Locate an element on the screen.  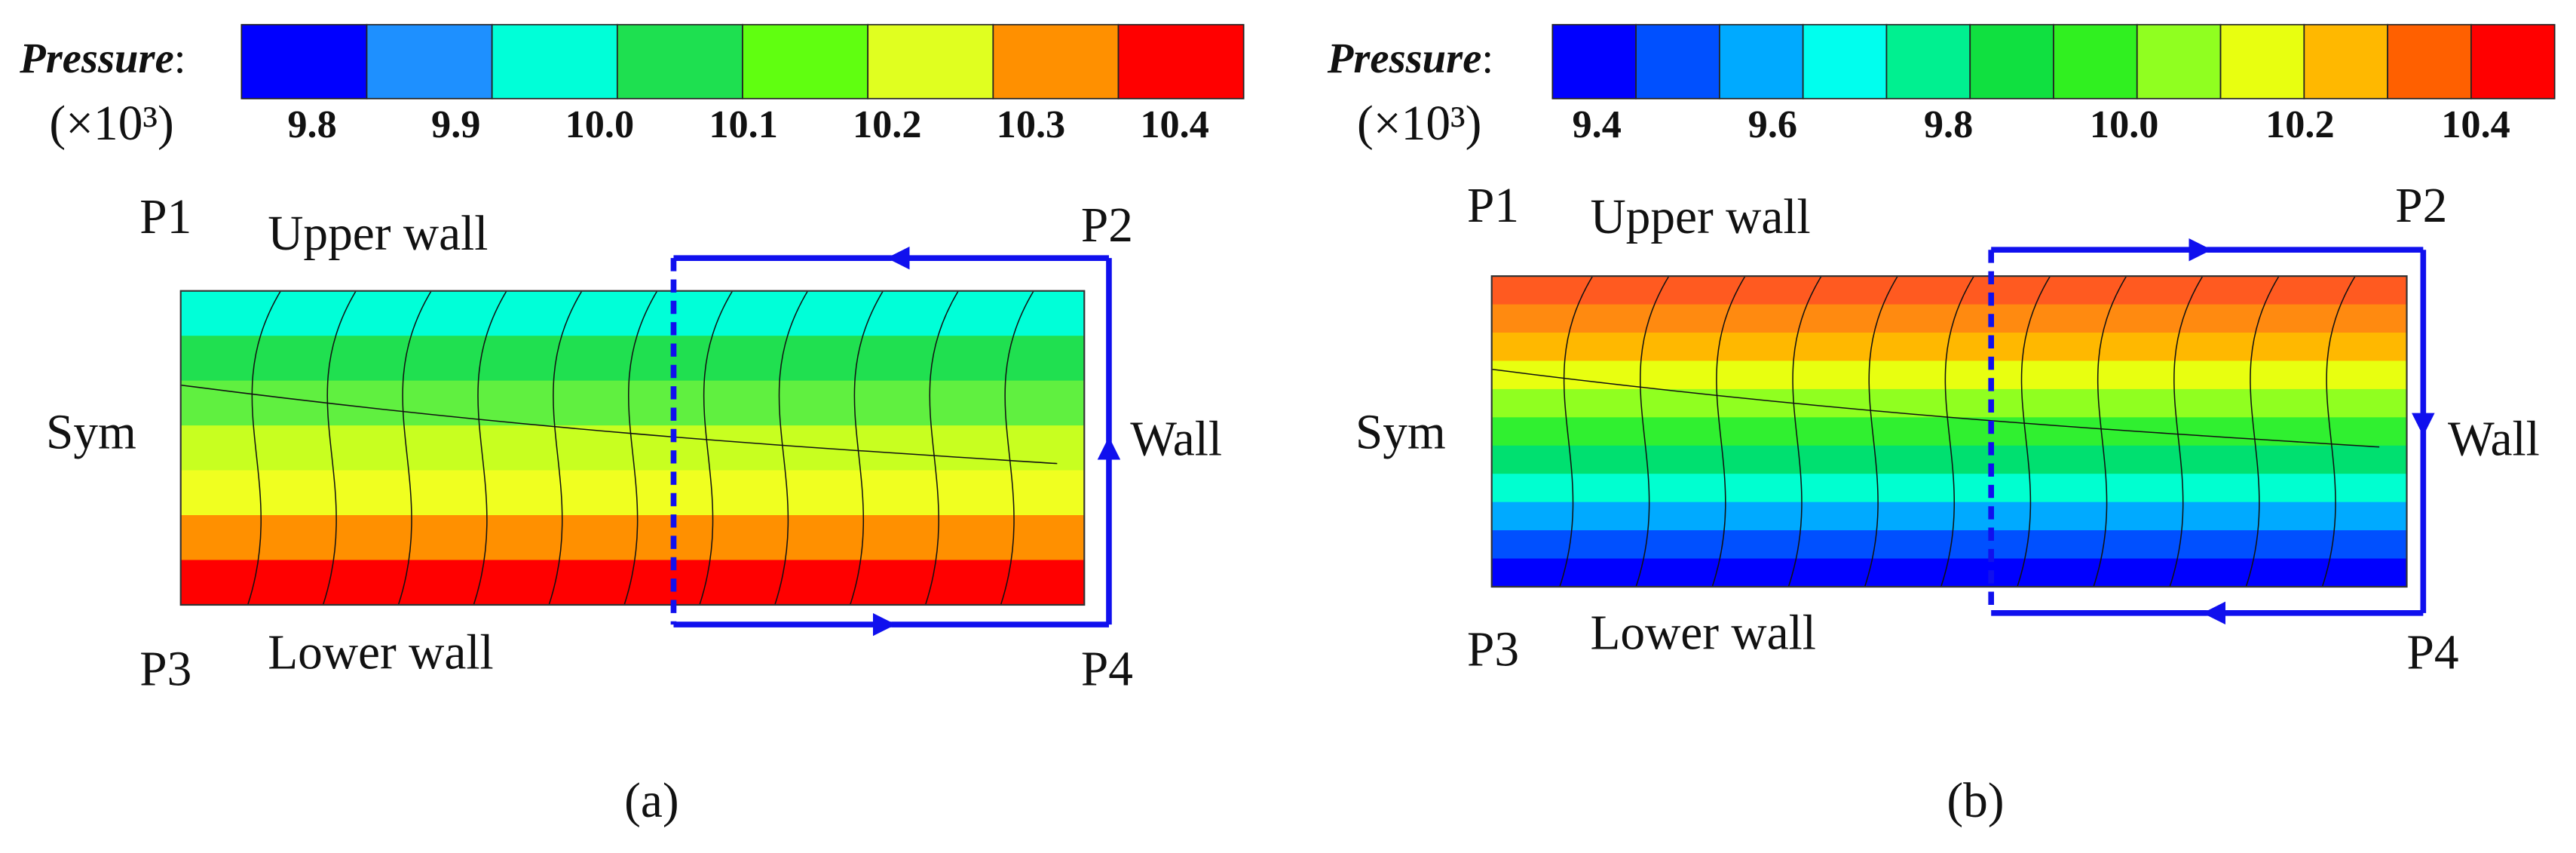
colorbar-tick-label: 10.3 is located at coordinates (1031, 124).